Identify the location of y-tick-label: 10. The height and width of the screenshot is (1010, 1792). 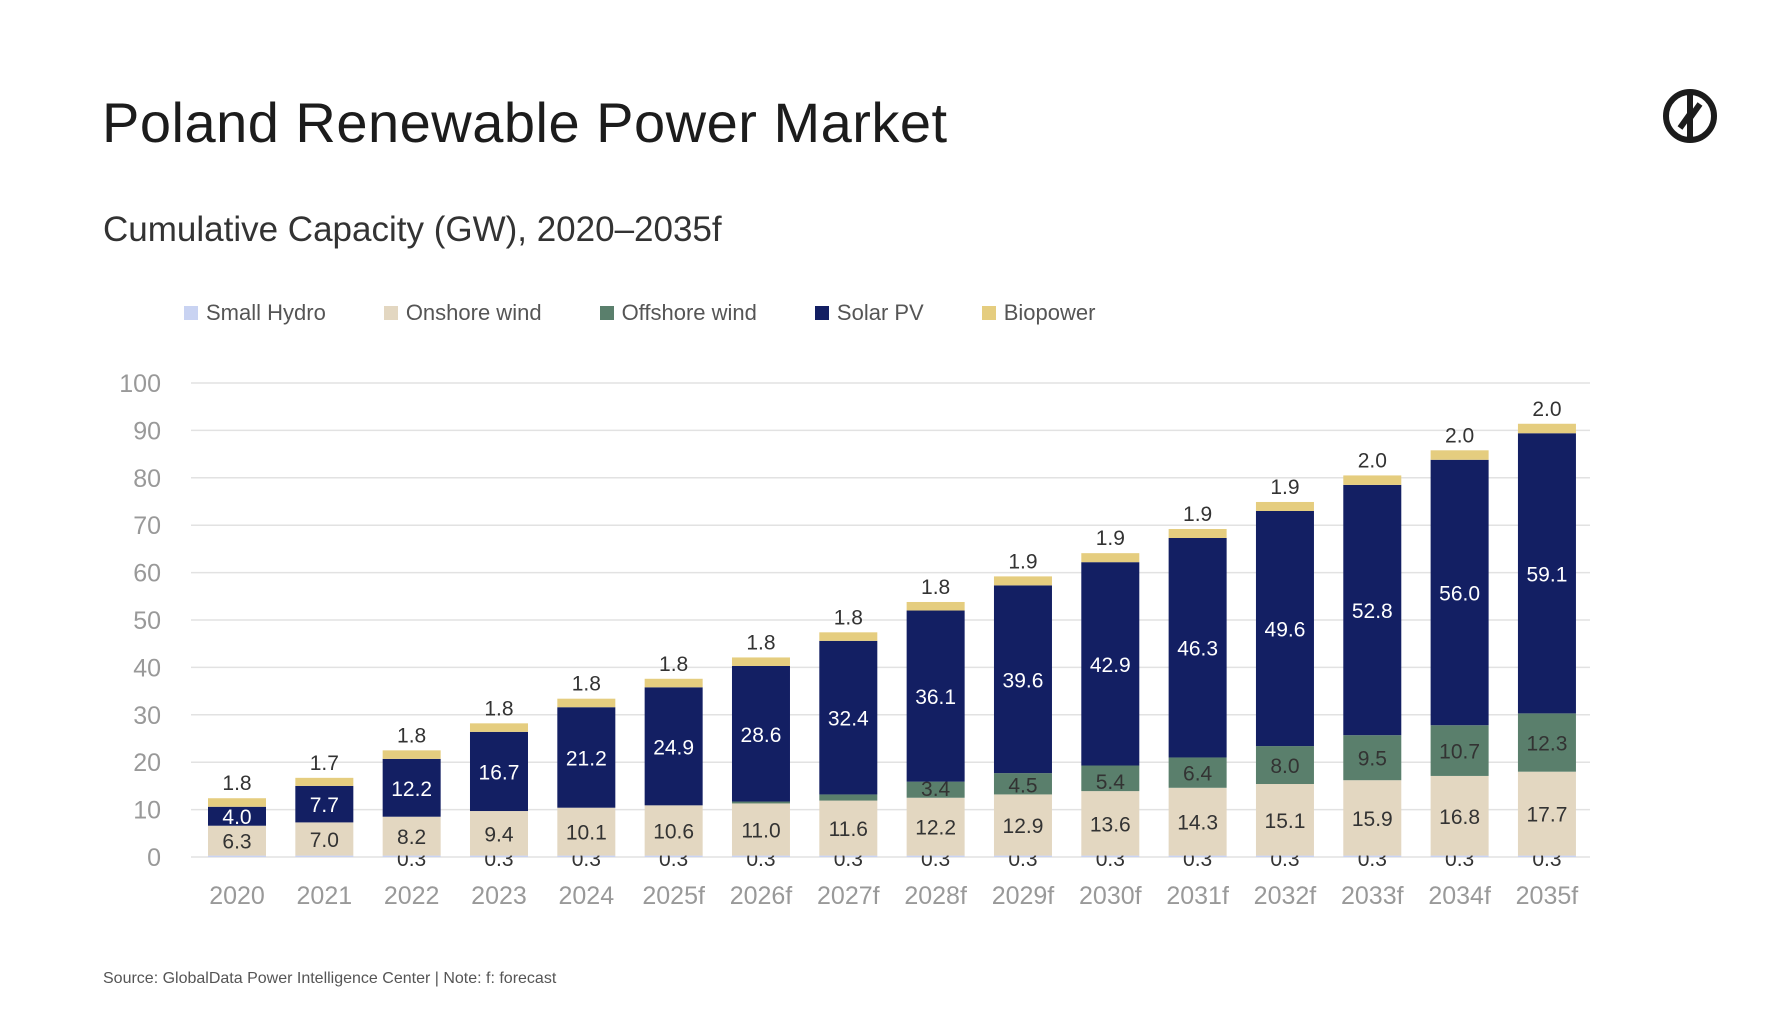
(147, 811).